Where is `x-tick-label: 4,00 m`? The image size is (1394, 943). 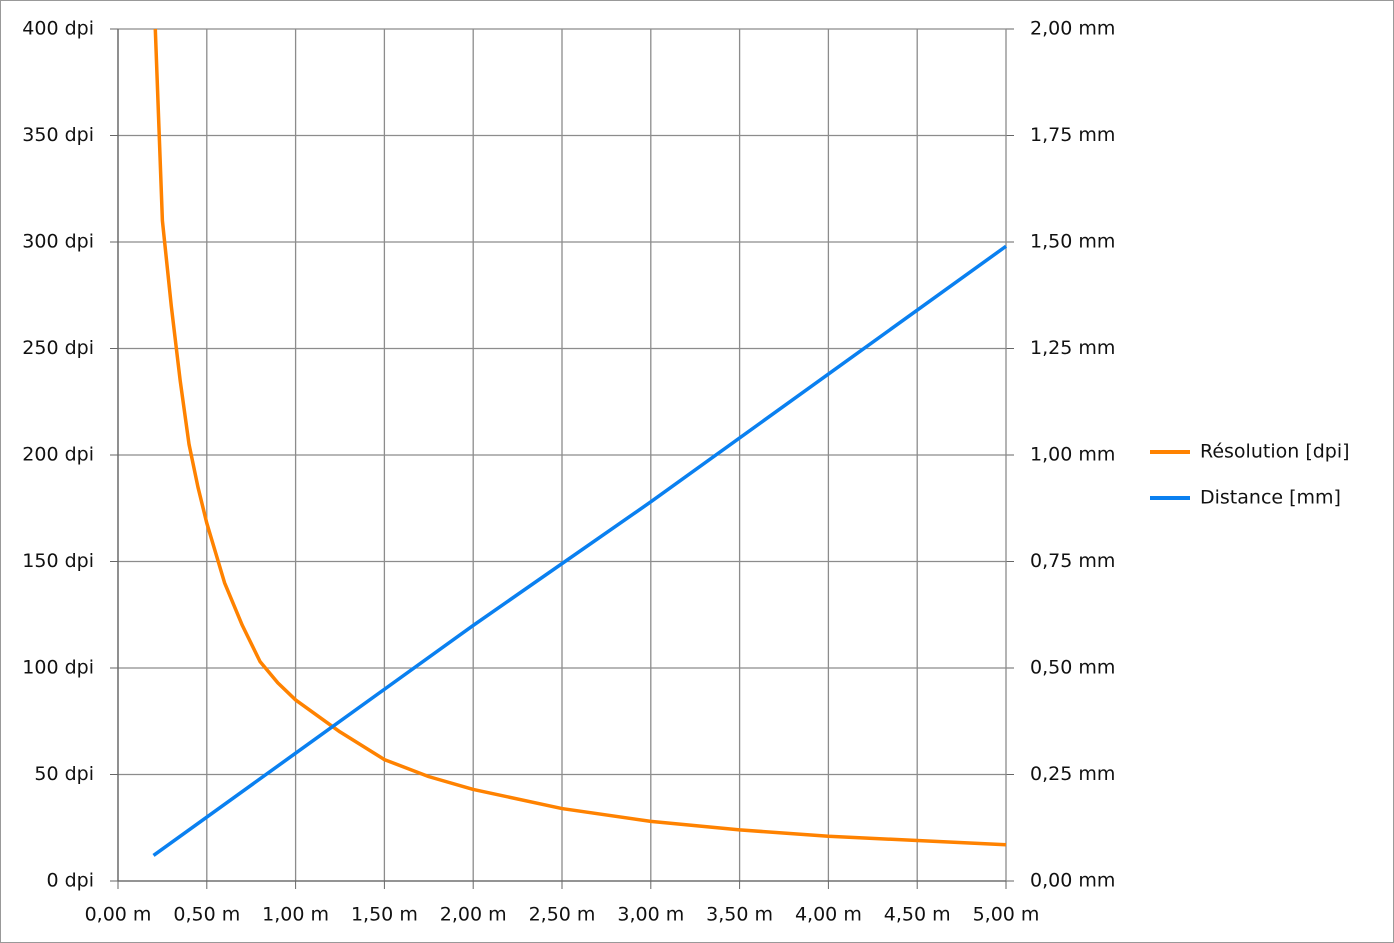 x-tick-label: 4,00 m is located at coordinates (828, 915).